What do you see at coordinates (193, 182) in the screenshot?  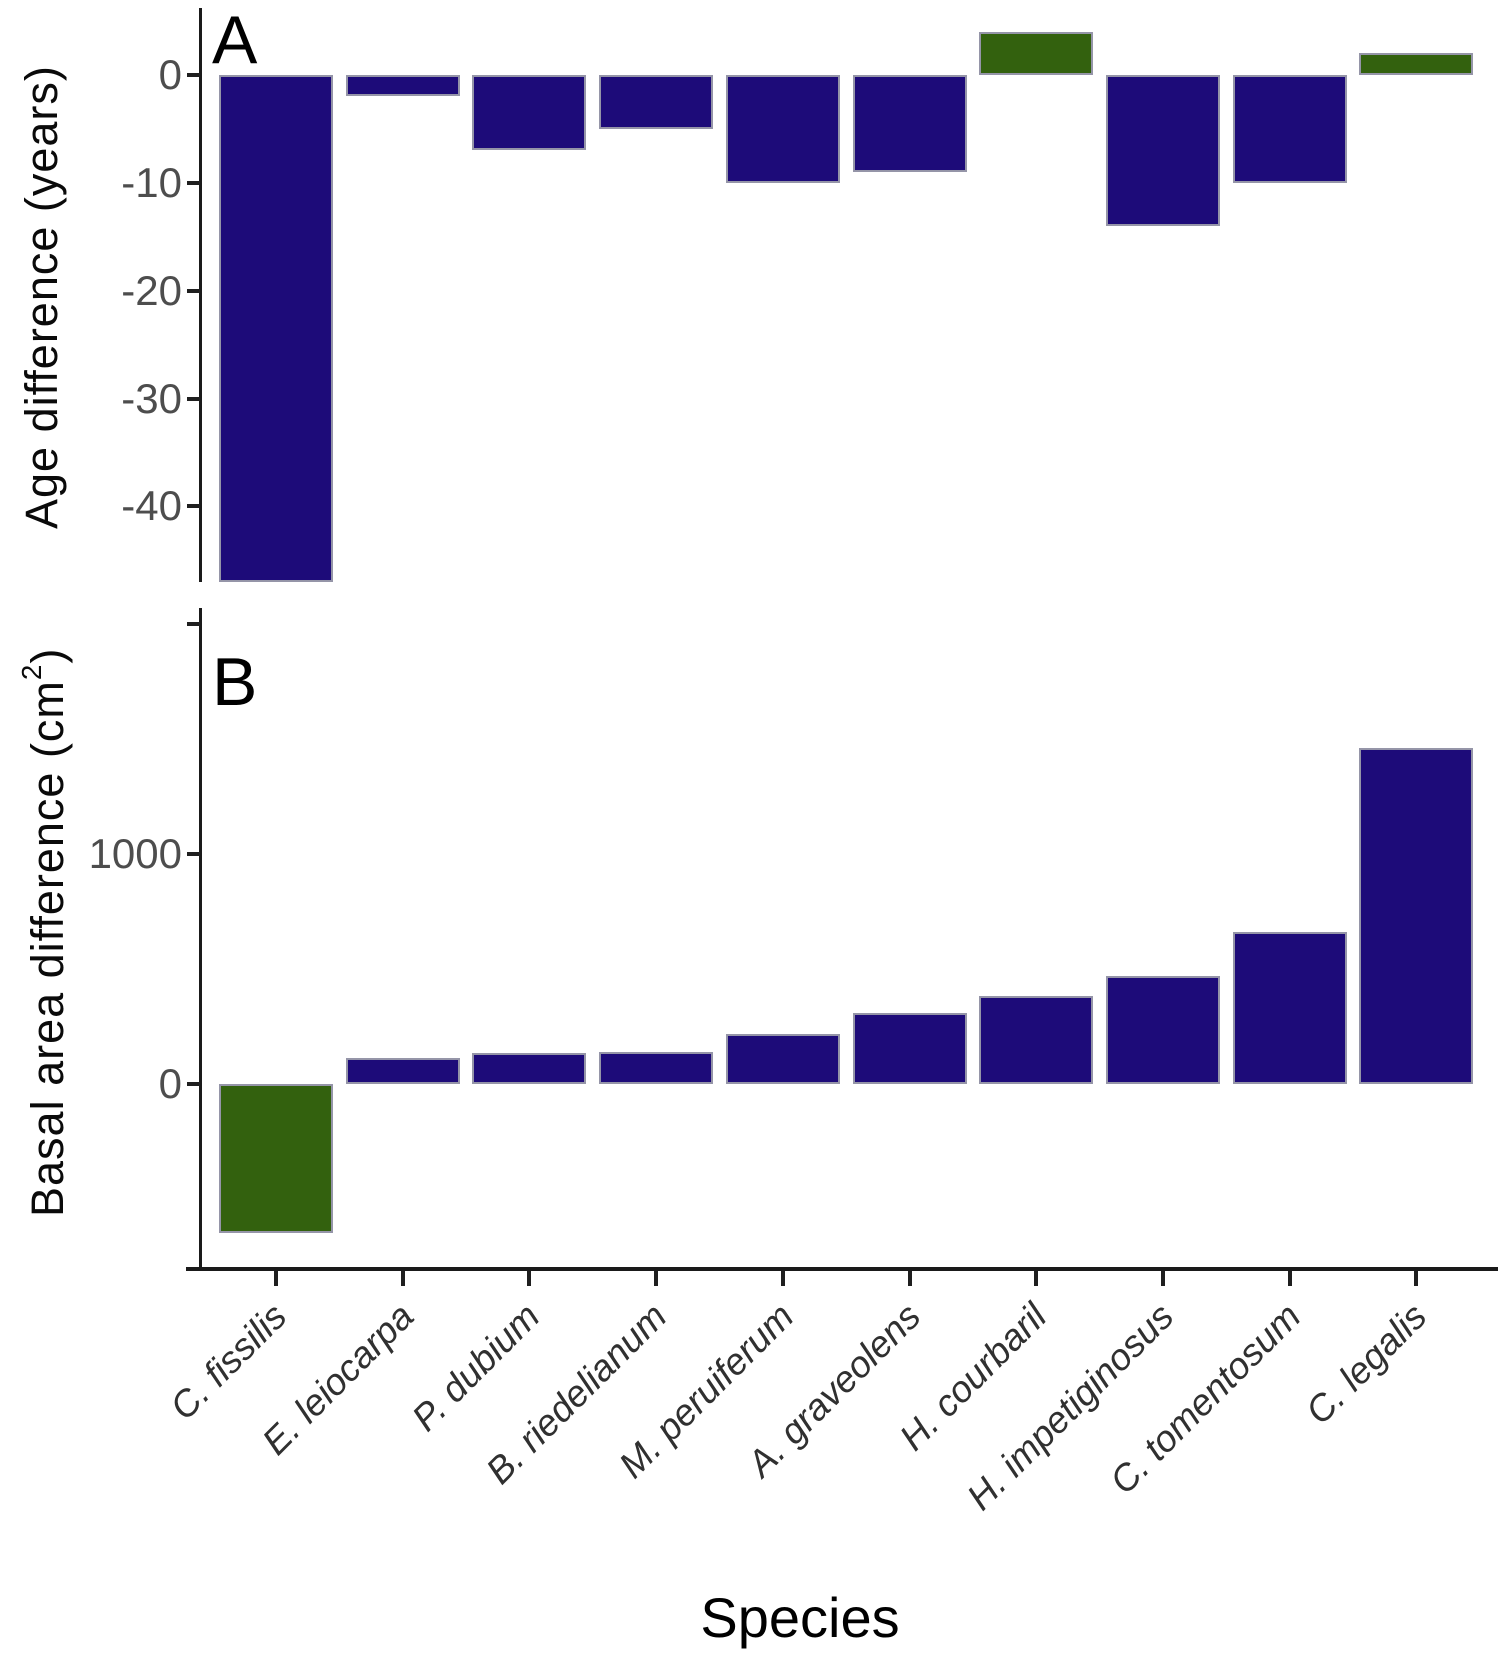 I see `y-tick-mark-a--10` at bounding box center [193, 182].